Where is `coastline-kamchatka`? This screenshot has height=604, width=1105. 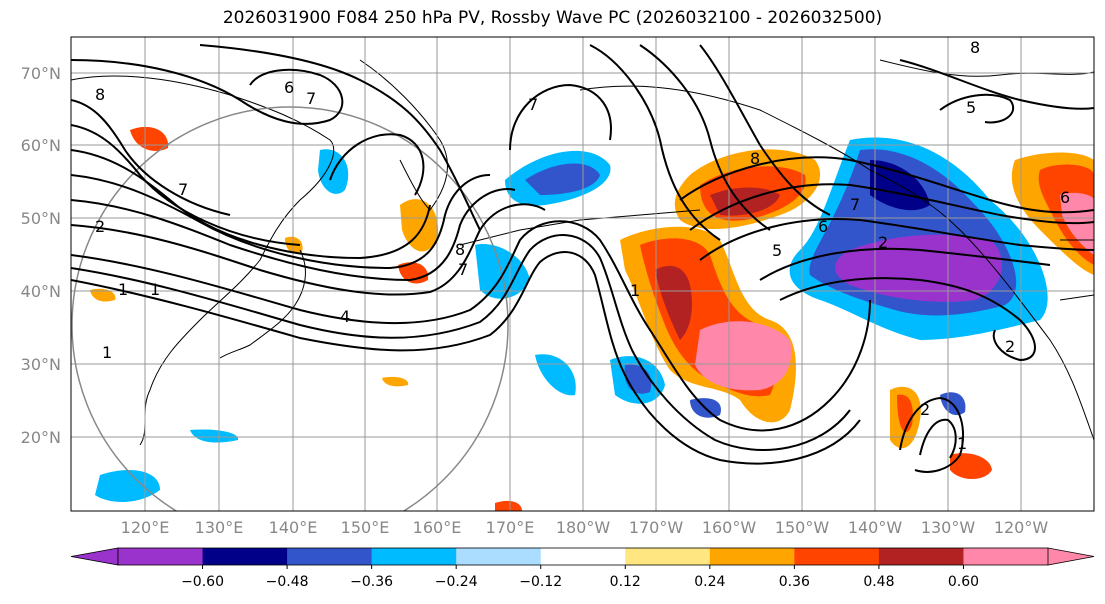 coastline-kamchatka is located at coordinates (403, 135).